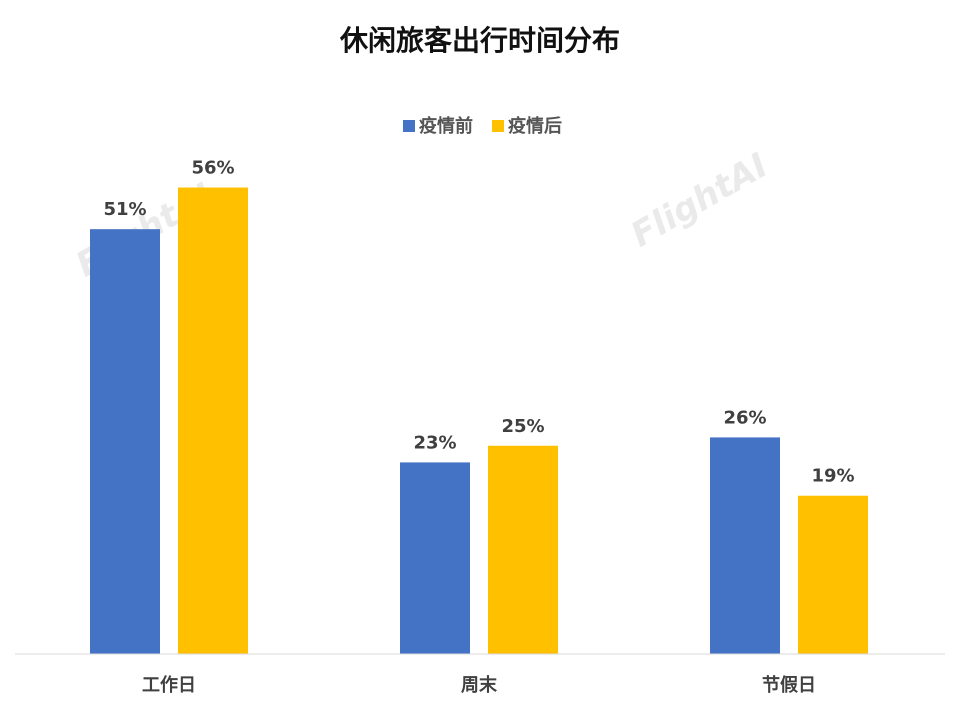  Describe the element at coordinates (479, 40) in the screenshot. I see `chart-title: 休闲旅客出行时间分布` at that location.